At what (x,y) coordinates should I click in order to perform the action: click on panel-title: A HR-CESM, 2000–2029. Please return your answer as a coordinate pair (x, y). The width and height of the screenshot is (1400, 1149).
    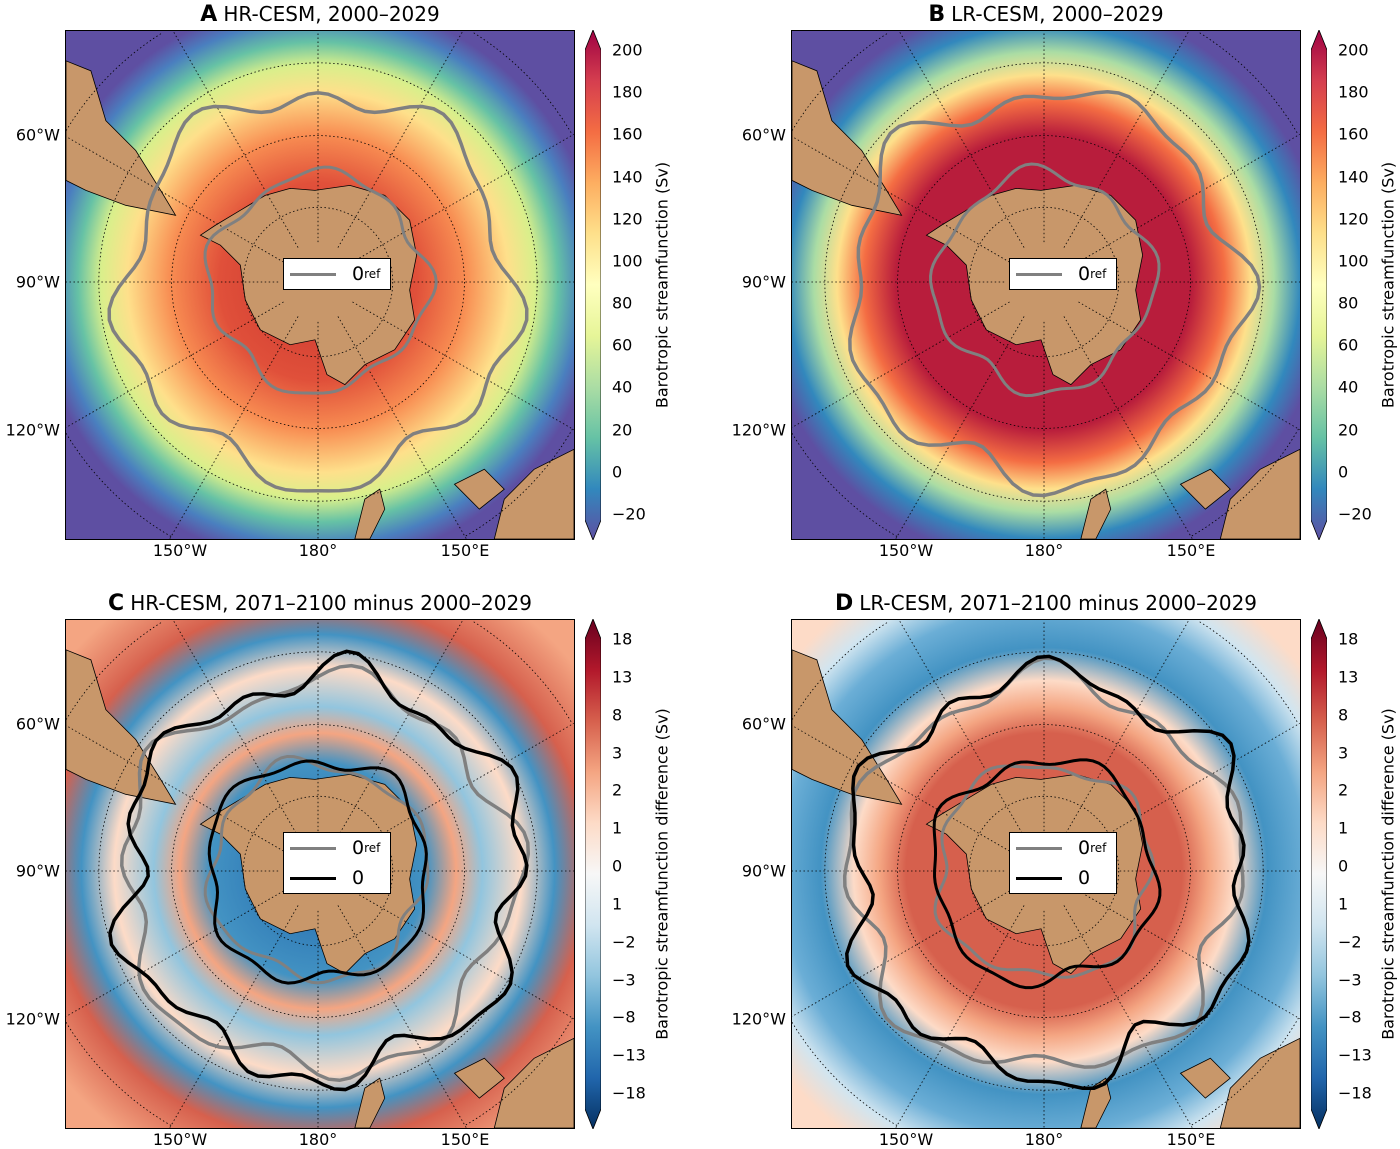
    Looking at the image, I should click on (320, 14).